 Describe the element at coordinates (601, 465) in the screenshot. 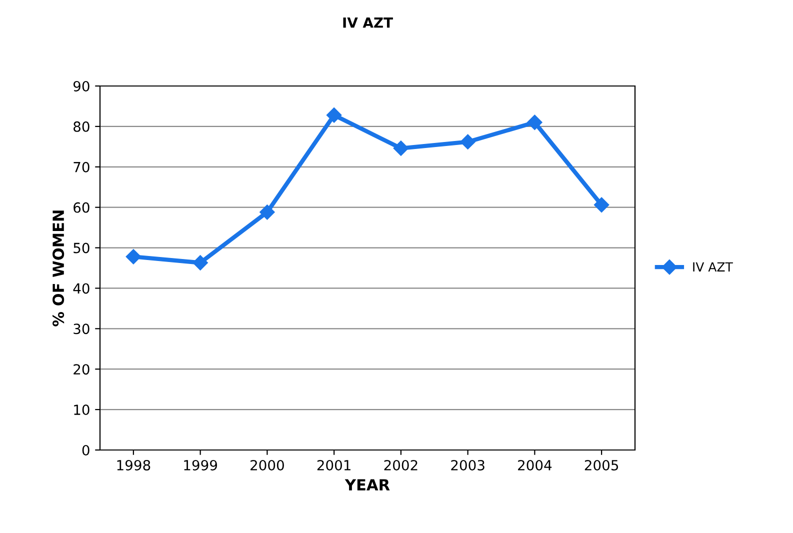

I see `x-tick-label: 2005` at that location.